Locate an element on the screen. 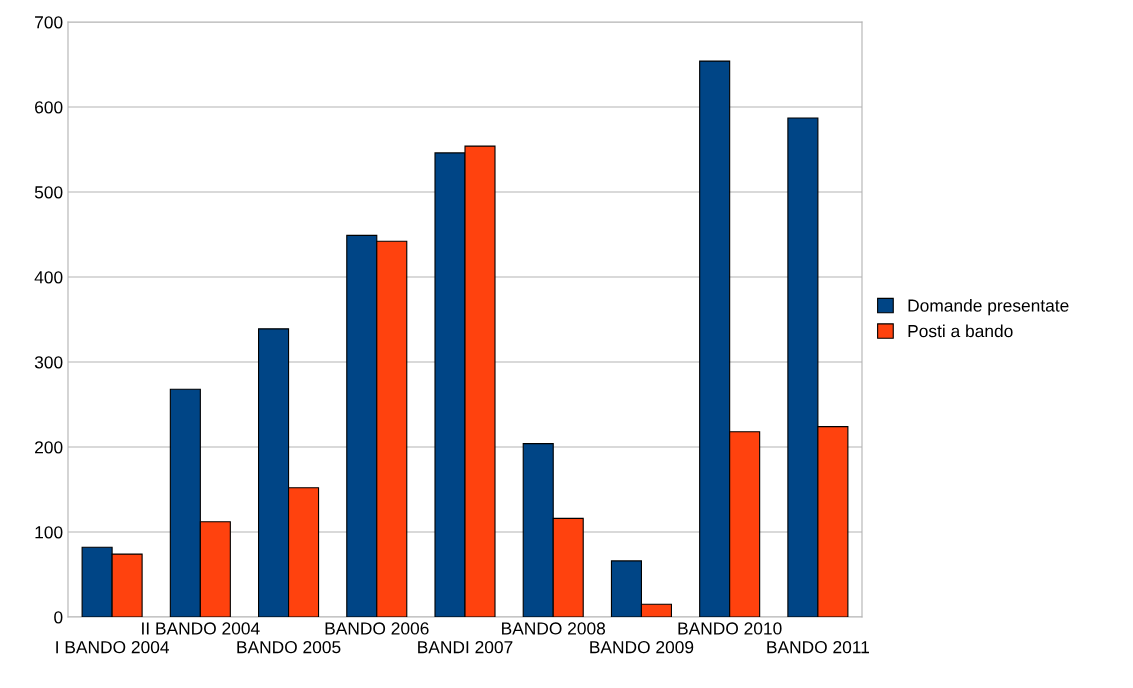 Image resolution: width=1133 pixels, height=688 pixels. x-tick-label: I BANDO 2004 is located at coordinates (113, 647).